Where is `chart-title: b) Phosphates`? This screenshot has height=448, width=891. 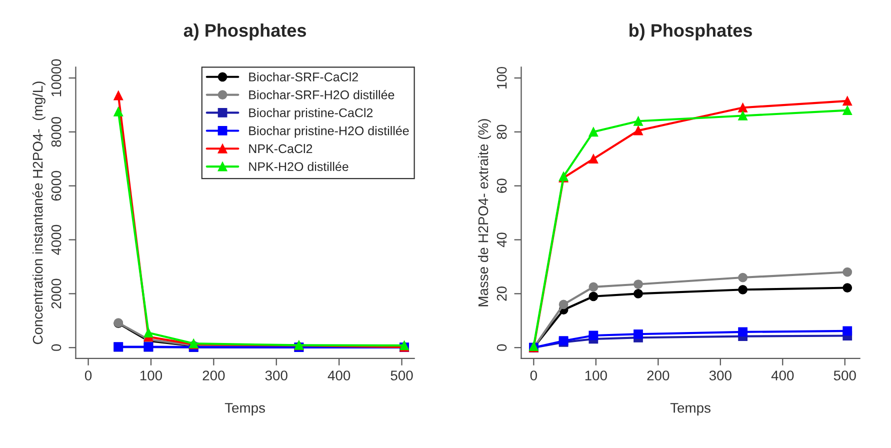 chart-title: b) Phosphates is located at coordinates (691, 32).